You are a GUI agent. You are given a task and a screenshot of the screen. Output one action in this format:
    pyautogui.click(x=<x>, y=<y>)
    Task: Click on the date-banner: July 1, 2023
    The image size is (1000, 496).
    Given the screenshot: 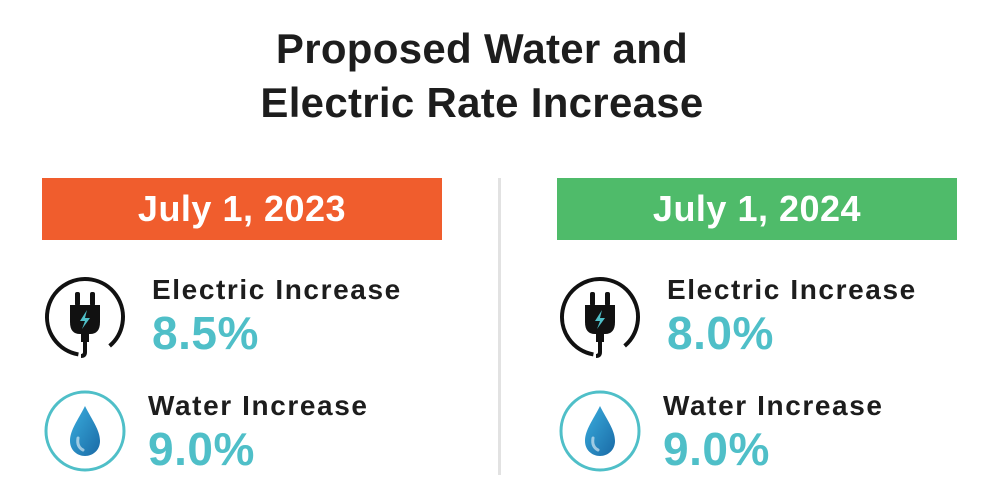 What is the action you would take?
    pyautogui.click(x=242, y=209)
    